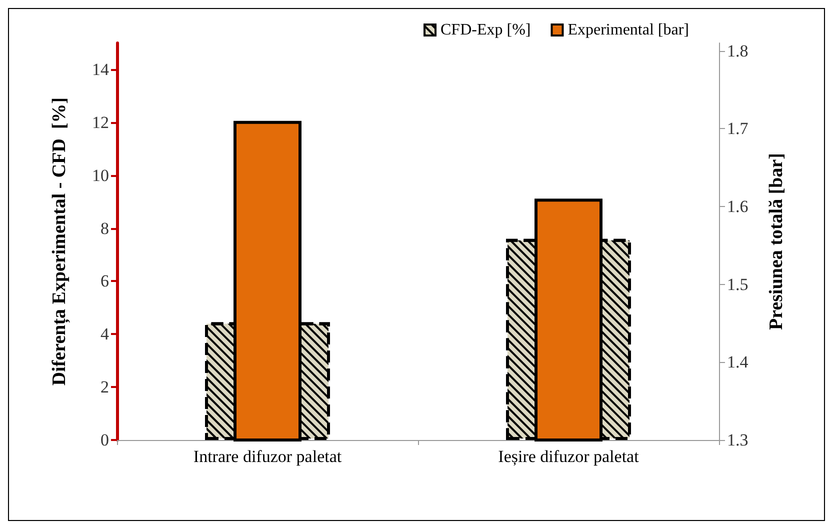  Describe the element at coordinates (100, 175) in the screenshot. I see `y-tick-label: 10` at that location.